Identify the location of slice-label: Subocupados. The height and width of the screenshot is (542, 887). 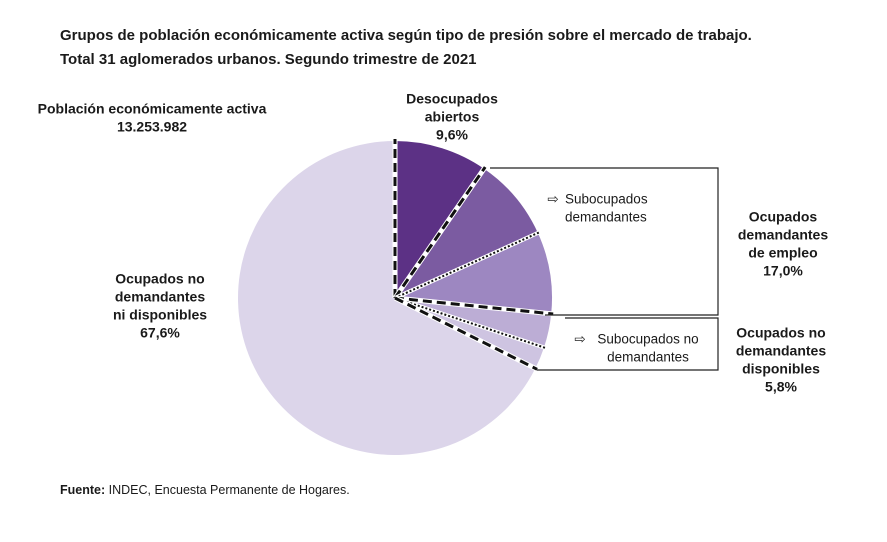
(606, 199).